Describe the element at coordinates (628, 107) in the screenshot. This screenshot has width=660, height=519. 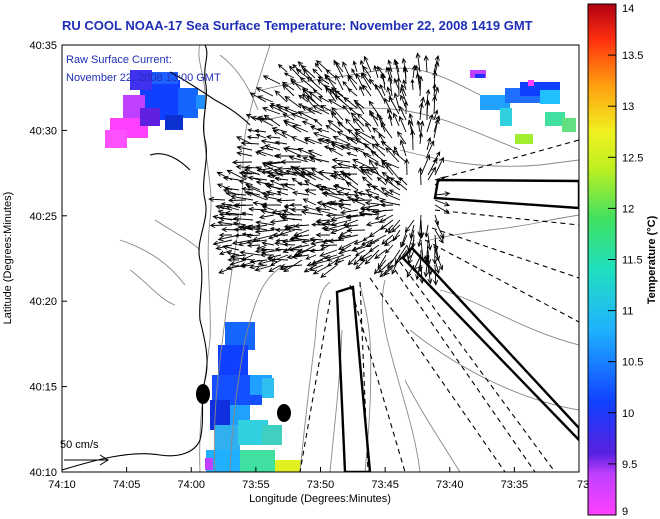
I see `colorbar-tick-label: 13` at that location.